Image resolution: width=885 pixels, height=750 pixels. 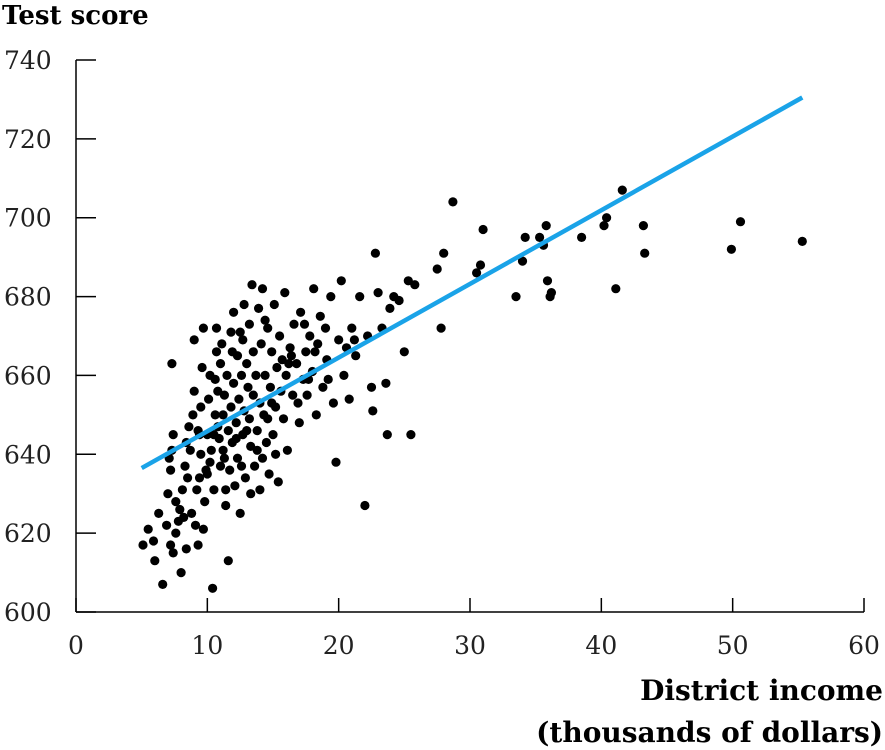 I want to click on y-tick-label: 620, so click(x=28, y=533).